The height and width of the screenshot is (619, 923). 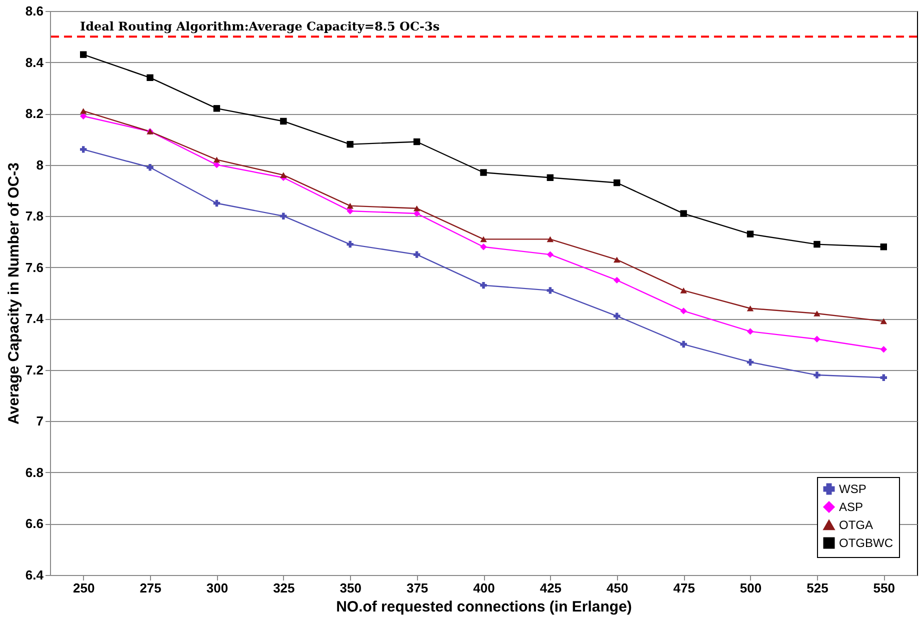 What do you see at coordinates (617, 588) in the screenshot?
I see `x-tick-label: 450` at bounding box center [617, 588].